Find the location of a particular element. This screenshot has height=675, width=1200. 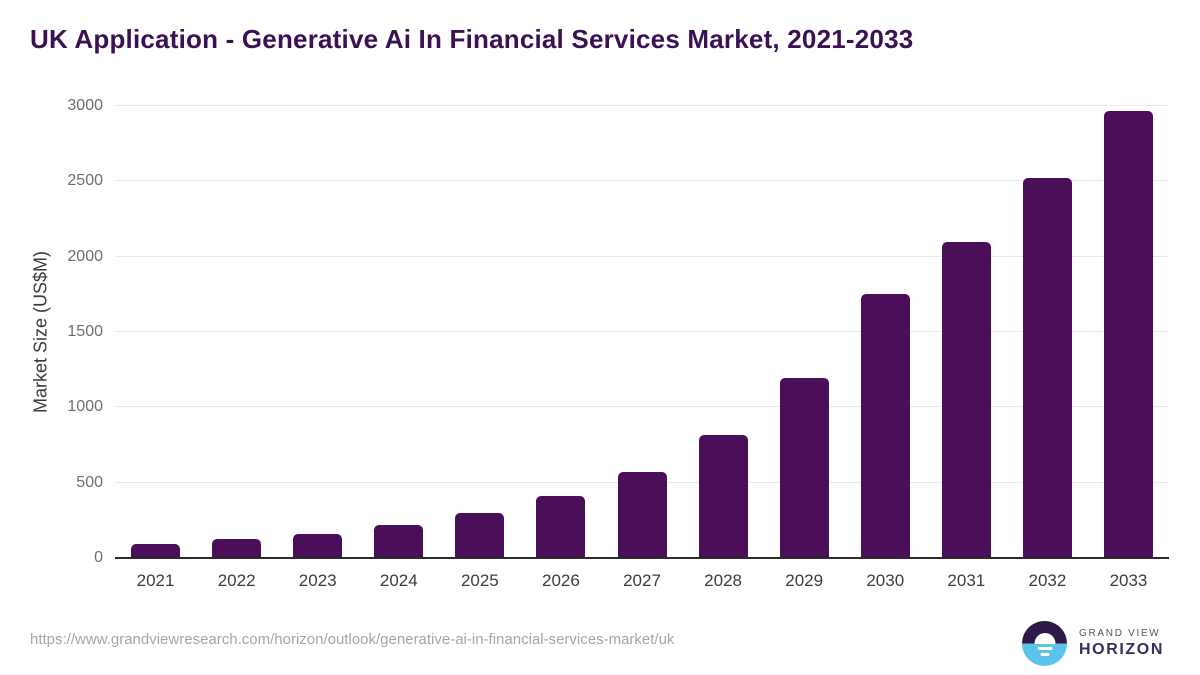

y-tick-label-500: 500 is located at coordinates (89, 482).